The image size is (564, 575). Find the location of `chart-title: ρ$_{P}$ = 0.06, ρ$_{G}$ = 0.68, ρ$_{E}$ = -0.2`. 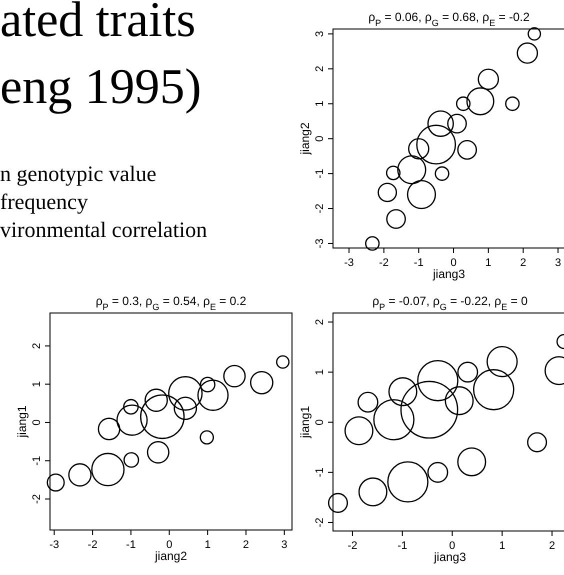

chart-title: ρ$_{P}$ = 0.06, ρ$_{G}$ = 0.68, ρ$_{E}$ = -0.2 is located at coordinates (449, 19).